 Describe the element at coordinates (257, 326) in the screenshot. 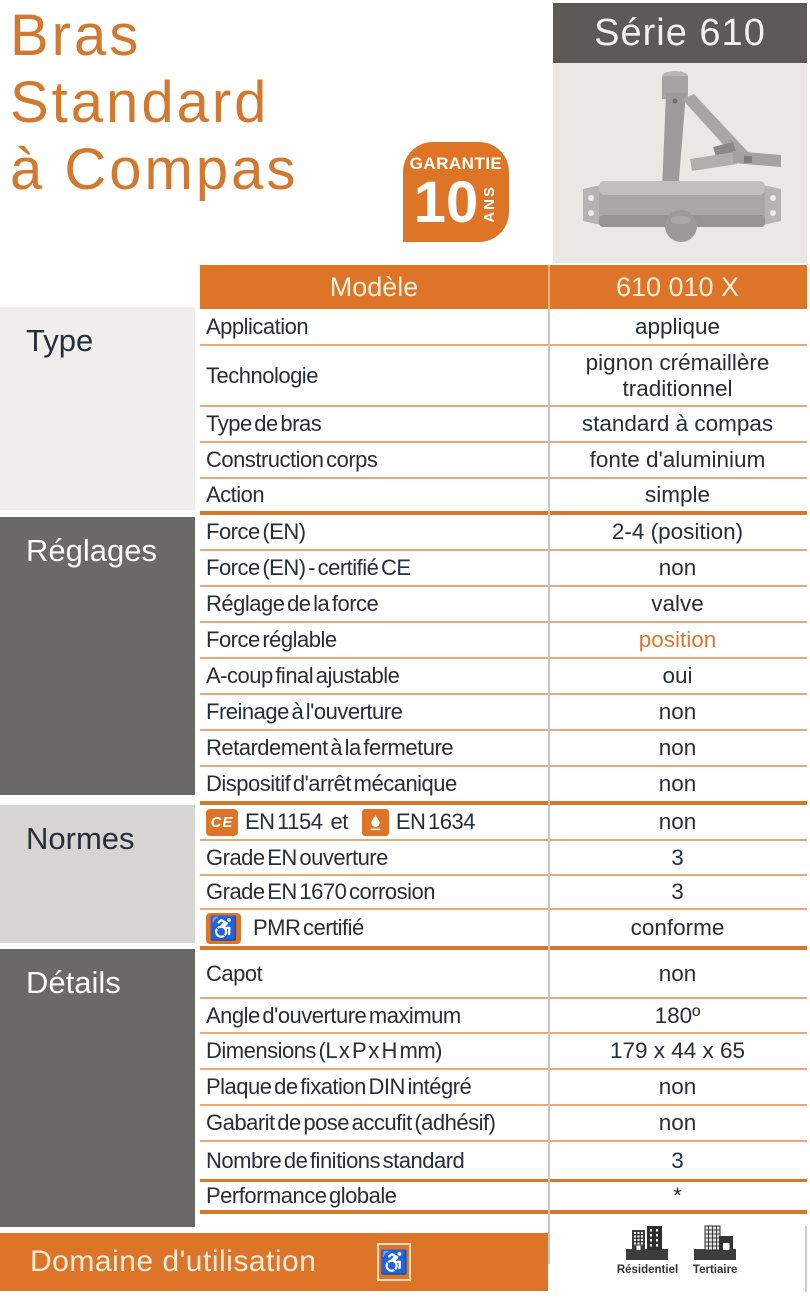

I see `row-label: Application` at that location.